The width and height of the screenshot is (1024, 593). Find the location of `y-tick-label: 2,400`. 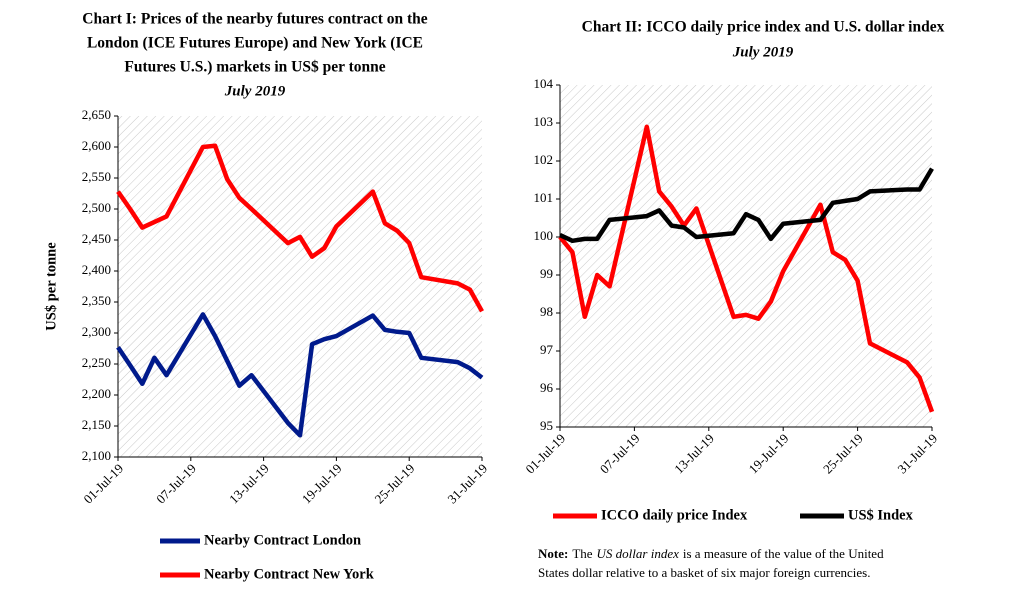

y-tick-label: 2,400 is located at coordinates (96, 269).